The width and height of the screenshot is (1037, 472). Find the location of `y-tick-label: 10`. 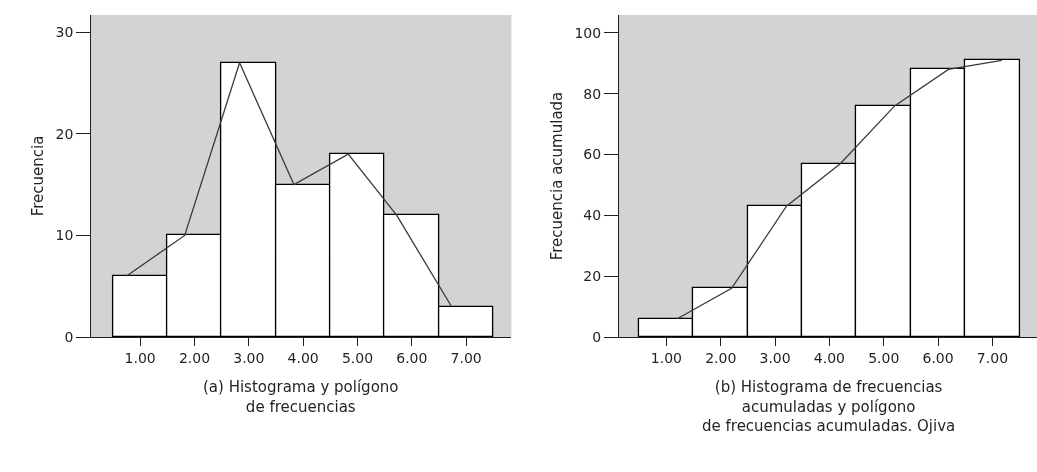

y-tick-label: 10 is located at coordinates (64, 235).